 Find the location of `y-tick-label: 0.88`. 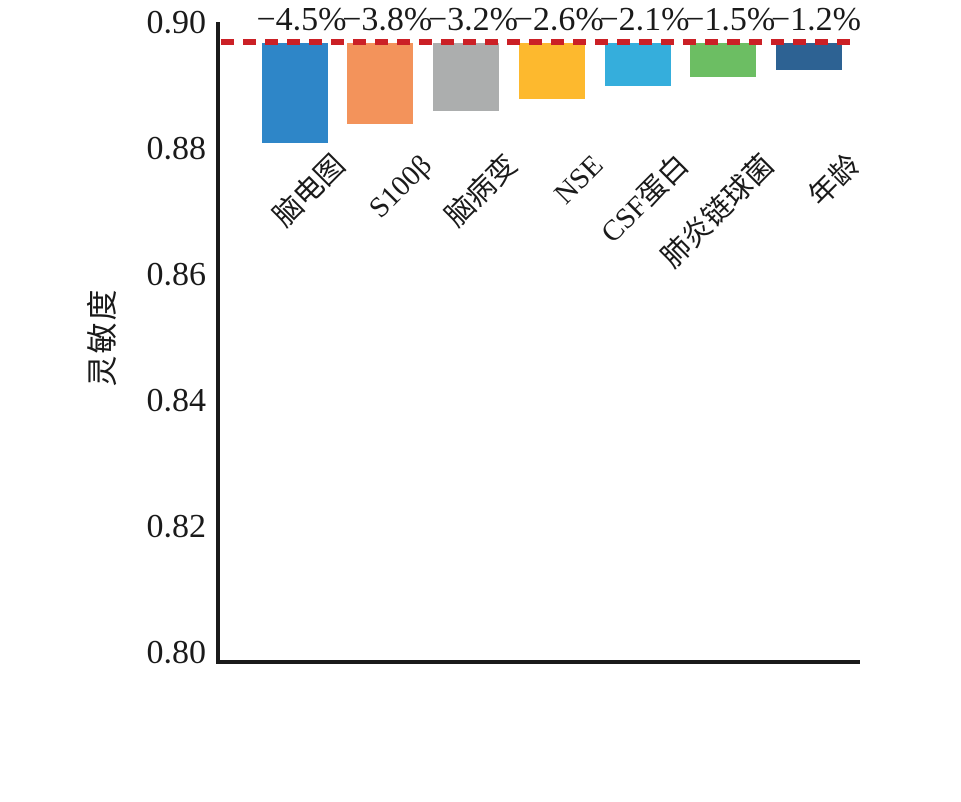

y-tick-label: 0.88 is located at coordinates (176, 148).